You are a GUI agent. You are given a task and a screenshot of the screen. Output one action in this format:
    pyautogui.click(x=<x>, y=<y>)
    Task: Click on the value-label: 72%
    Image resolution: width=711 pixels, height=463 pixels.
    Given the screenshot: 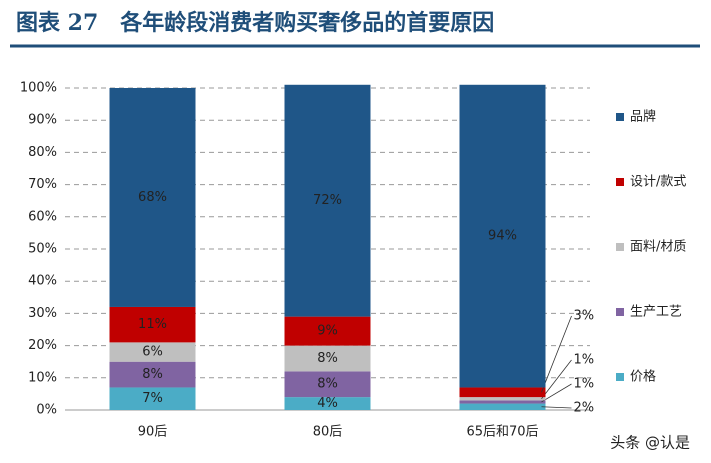 What is the action you would take?
    pyautogui.click(x=327, y=200)
    